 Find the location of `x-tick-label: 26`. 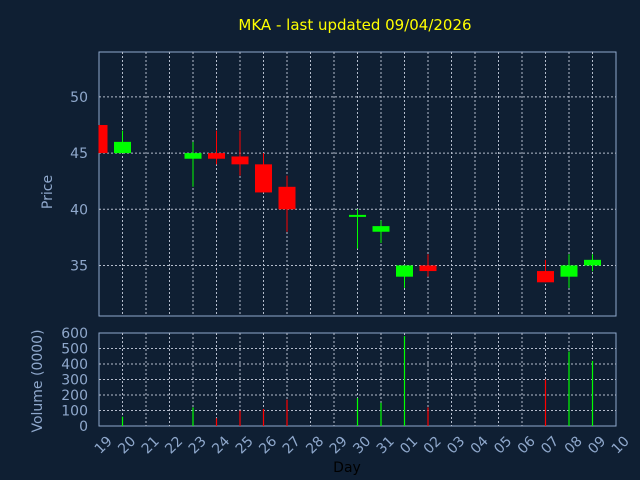

x-tick-label: 26 is located at coordinates (268, 445).